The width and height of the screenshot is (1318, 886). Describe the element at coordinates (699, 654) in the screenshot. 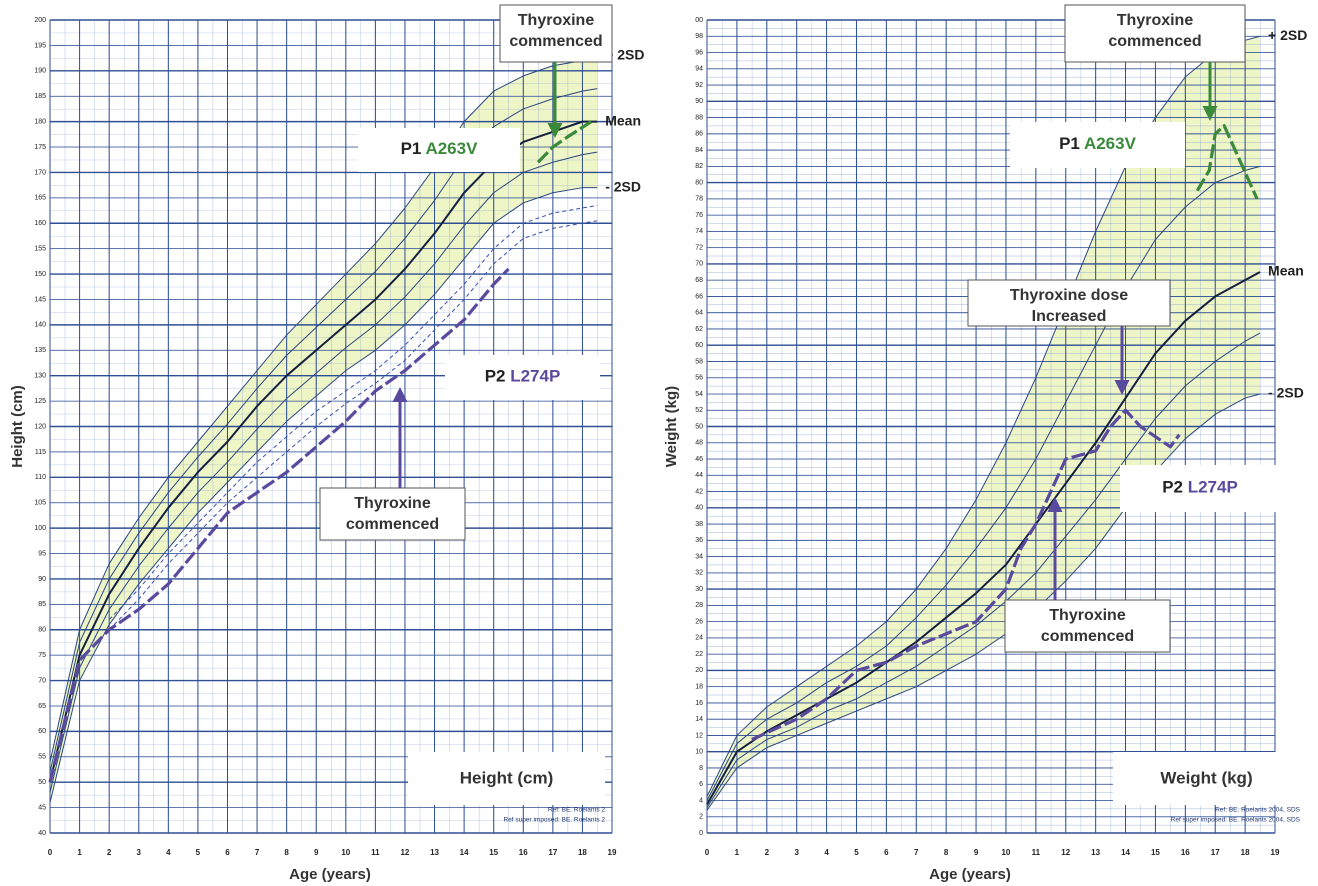

I see `y-tick-label: 22` at that location.